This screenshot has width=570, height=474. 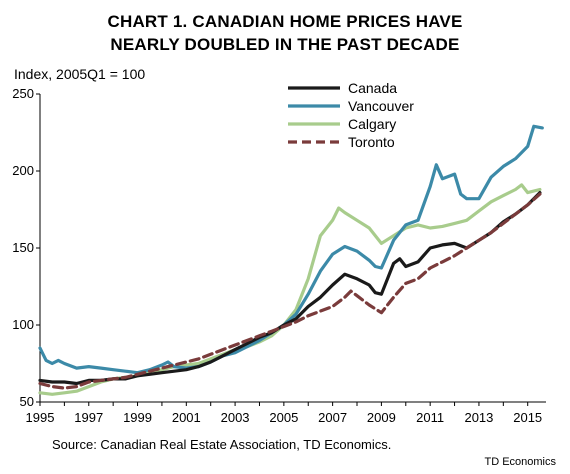 I want to click on chart-title-line-2: NEARLY DOUBLED IN THE PAST DECADE, so click(x=285, y=44).